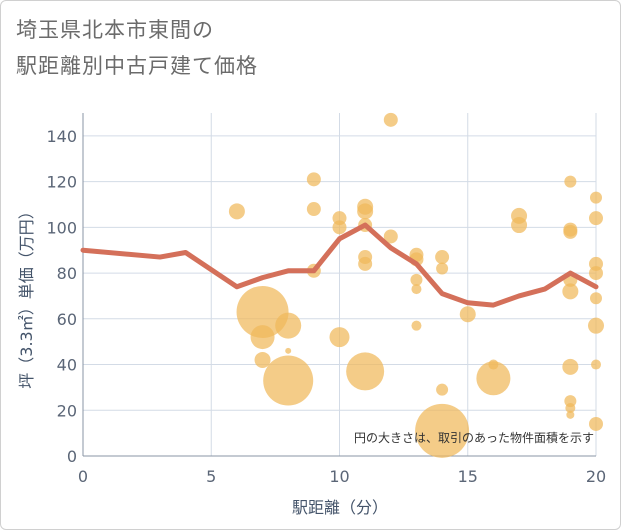 The width and height of the screenshot is (621, 530). What do you see at coordinates (67, 365) in the screenshot?
I see `y-tick-label: 40` at bounding box center [67, 365].